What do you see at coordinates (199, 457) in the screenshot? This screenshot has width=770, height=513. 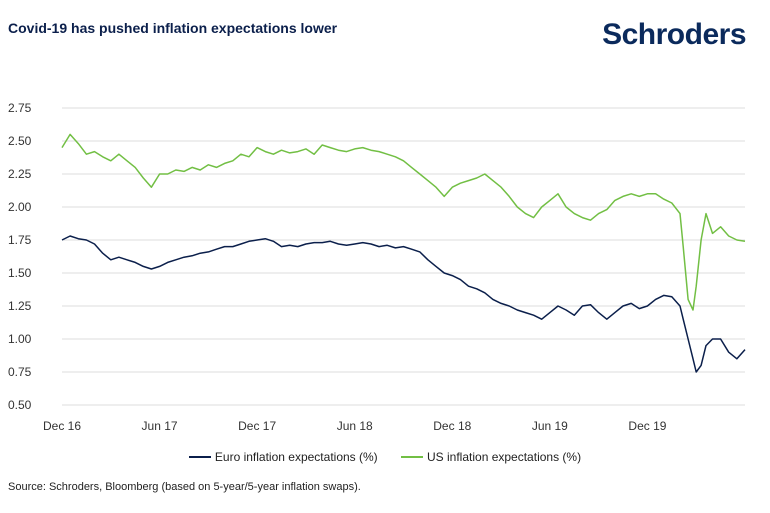 I see `legend-swatch-euro` at bounding box center [199, 457].